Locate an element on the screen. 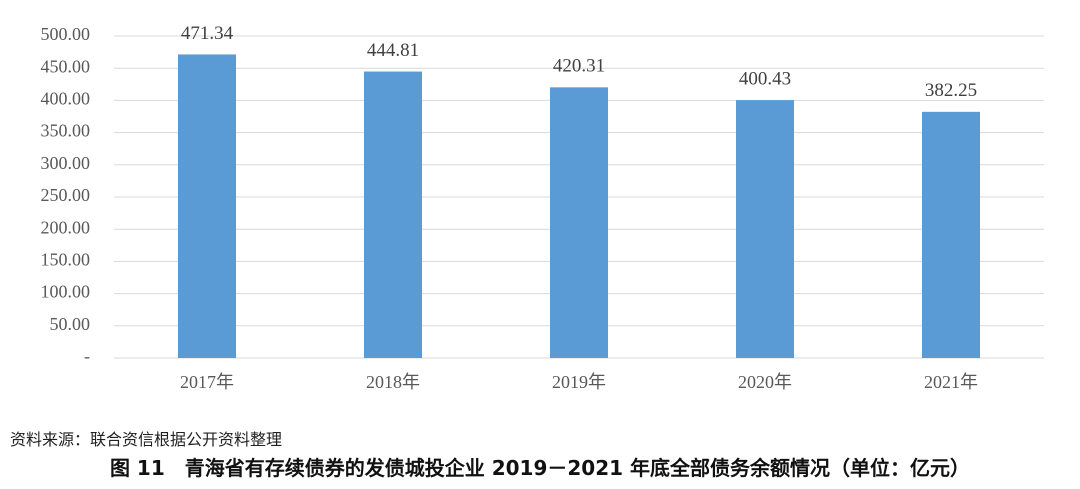  y-tick-label: 400.00 is located at coordinates (66, 99).